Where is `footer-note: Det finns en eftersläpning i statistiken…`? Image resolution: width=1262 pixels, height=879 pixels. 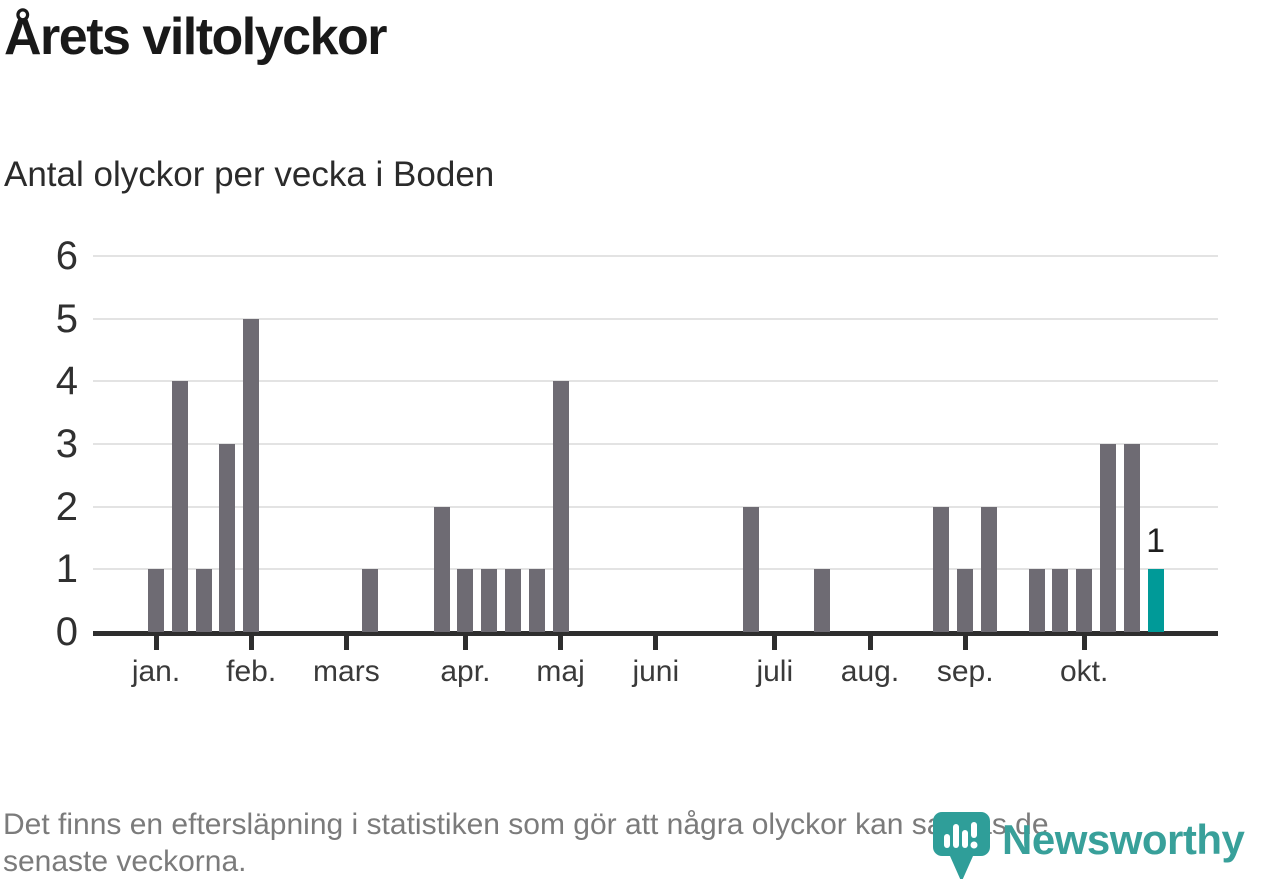
footer-note: Det finns en eftersläpning i statistiken… is located at coordinates (526, 842).